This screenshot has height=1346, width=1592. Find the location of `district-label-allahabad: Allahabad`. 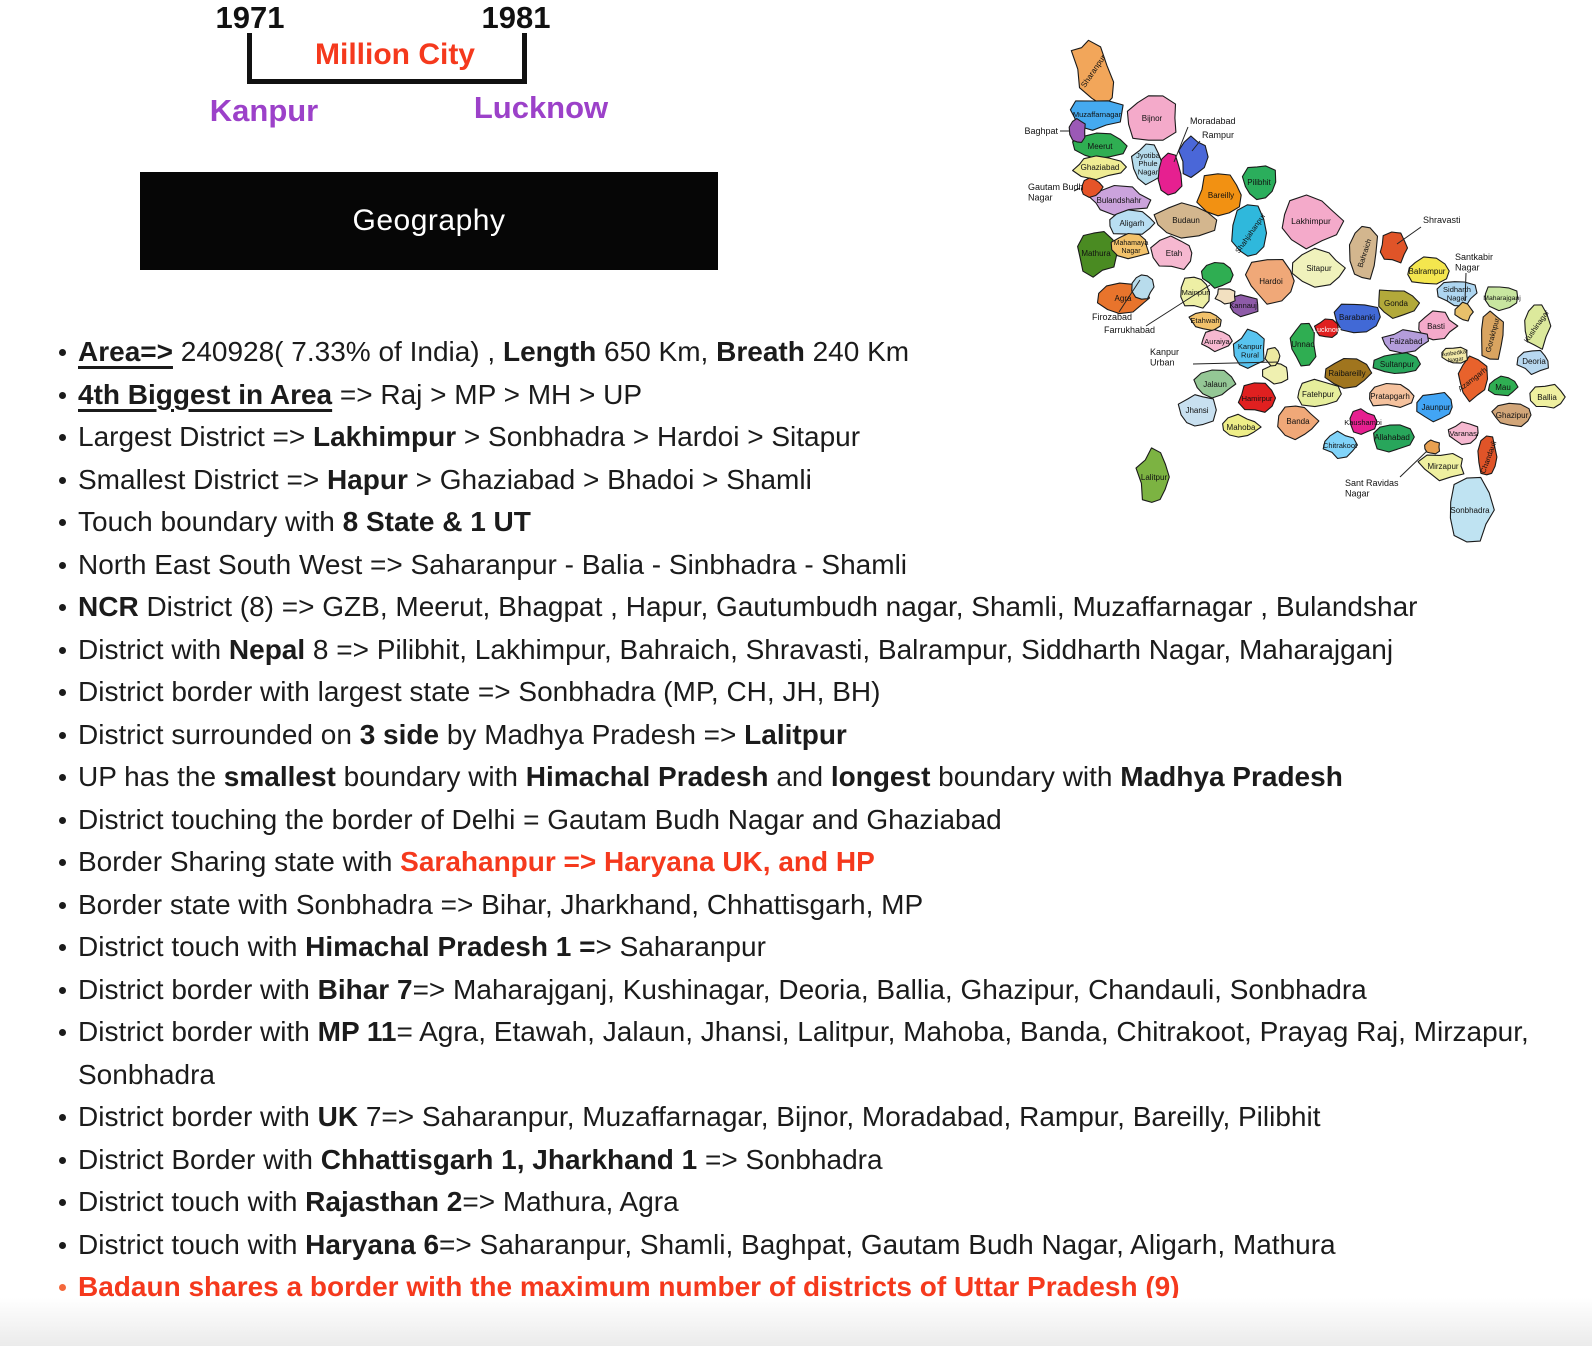

district-label-allahabad: Allahabad is located at coordinates (1392, 437).